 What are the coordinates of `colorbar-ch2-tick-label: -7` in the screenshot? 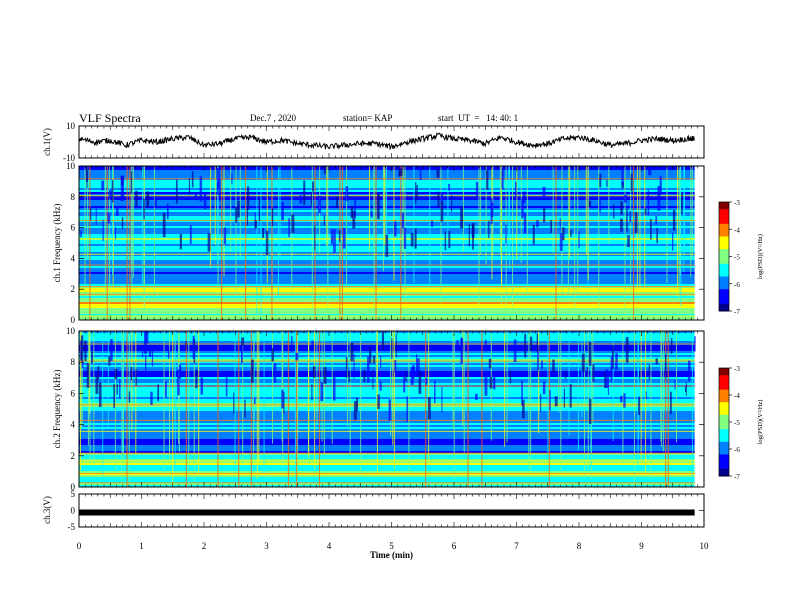 It's located at (737, 477).